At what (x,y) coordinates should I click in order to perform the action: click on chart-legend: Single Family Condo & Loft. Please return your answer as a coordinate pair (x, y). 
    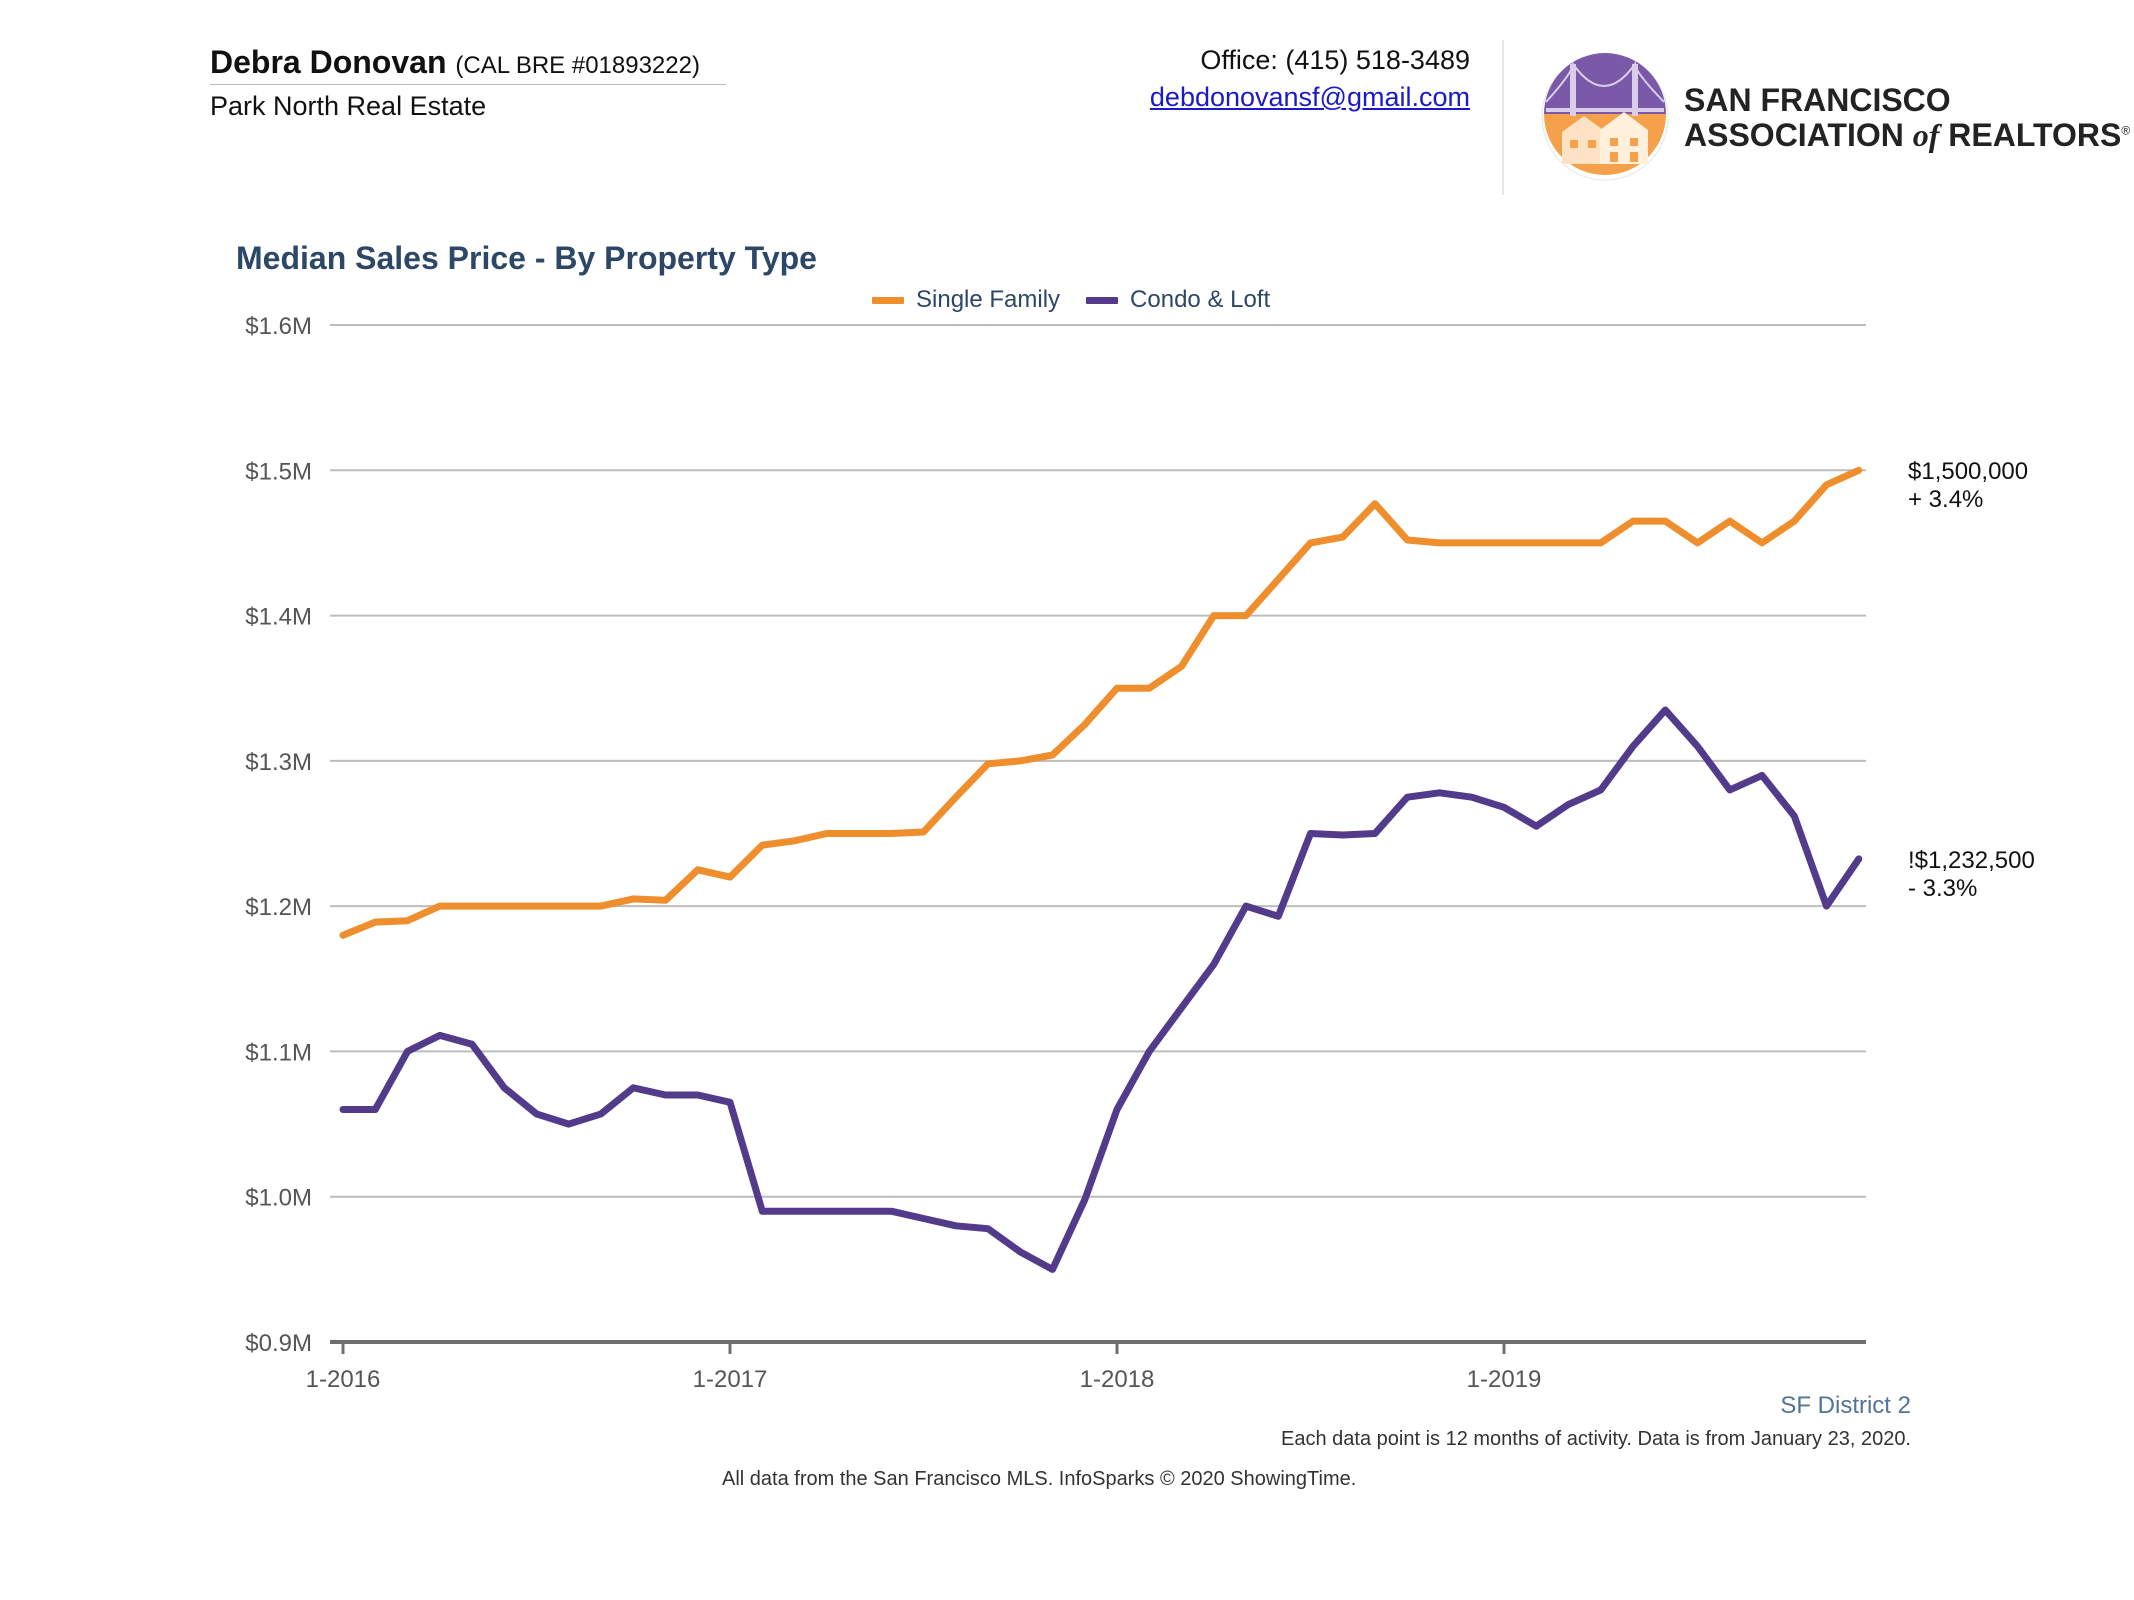
    Looking at the image, I should click on (1084, 300).